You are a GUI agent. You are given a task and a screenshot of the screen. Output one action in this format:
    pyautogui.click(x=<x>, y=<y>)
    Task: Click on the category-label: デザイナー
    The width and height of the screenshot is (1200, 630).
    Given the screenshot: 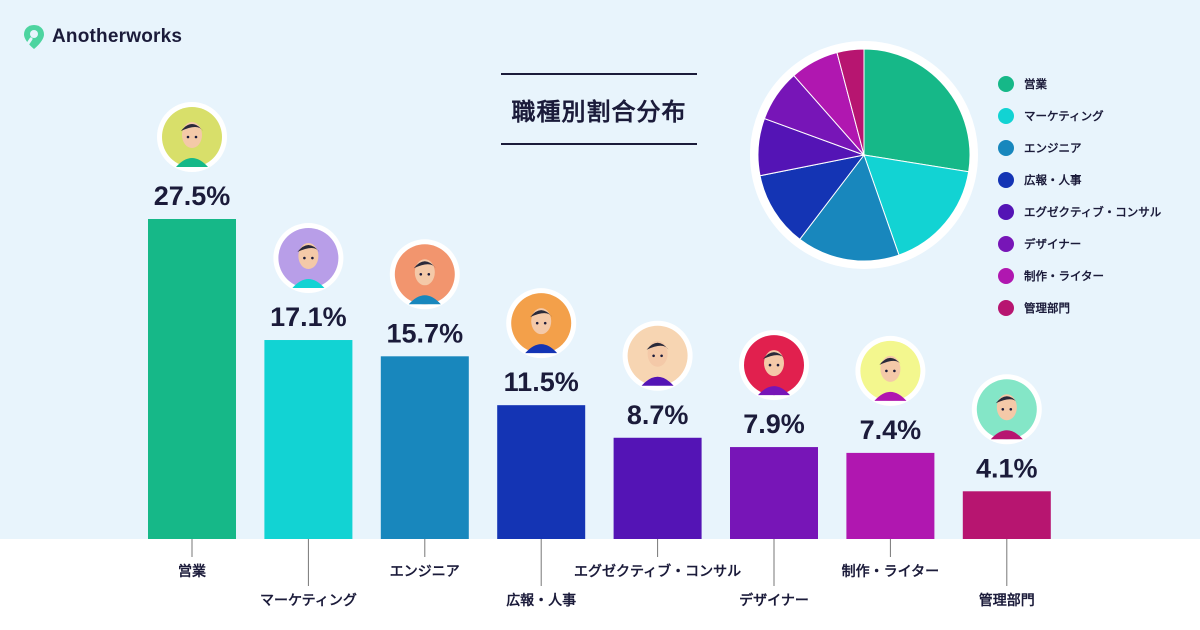 What is the action you would take?
    pyautogui.click(x=774, y=600)
    